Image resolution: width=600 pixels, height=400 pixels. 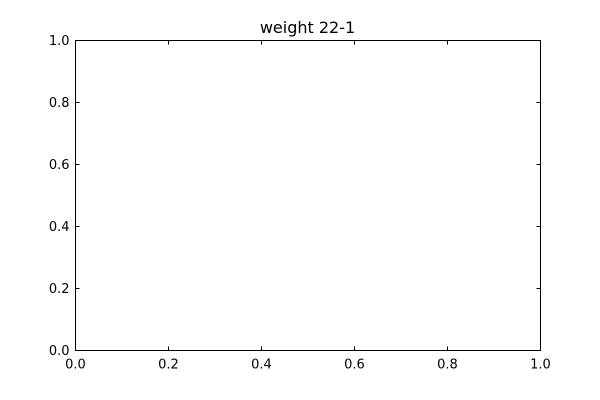 I want to click on x-tick-label: 0.0, so click(x=75, y=365).